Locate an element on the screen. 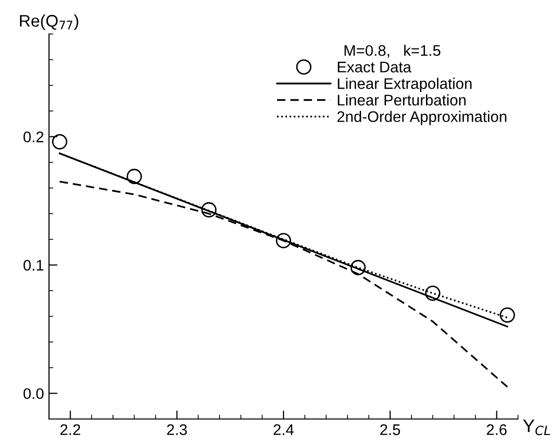 This screenshot has height=444, width=559. x-tick-label: 2.4 is located at coordinates (284, 429).